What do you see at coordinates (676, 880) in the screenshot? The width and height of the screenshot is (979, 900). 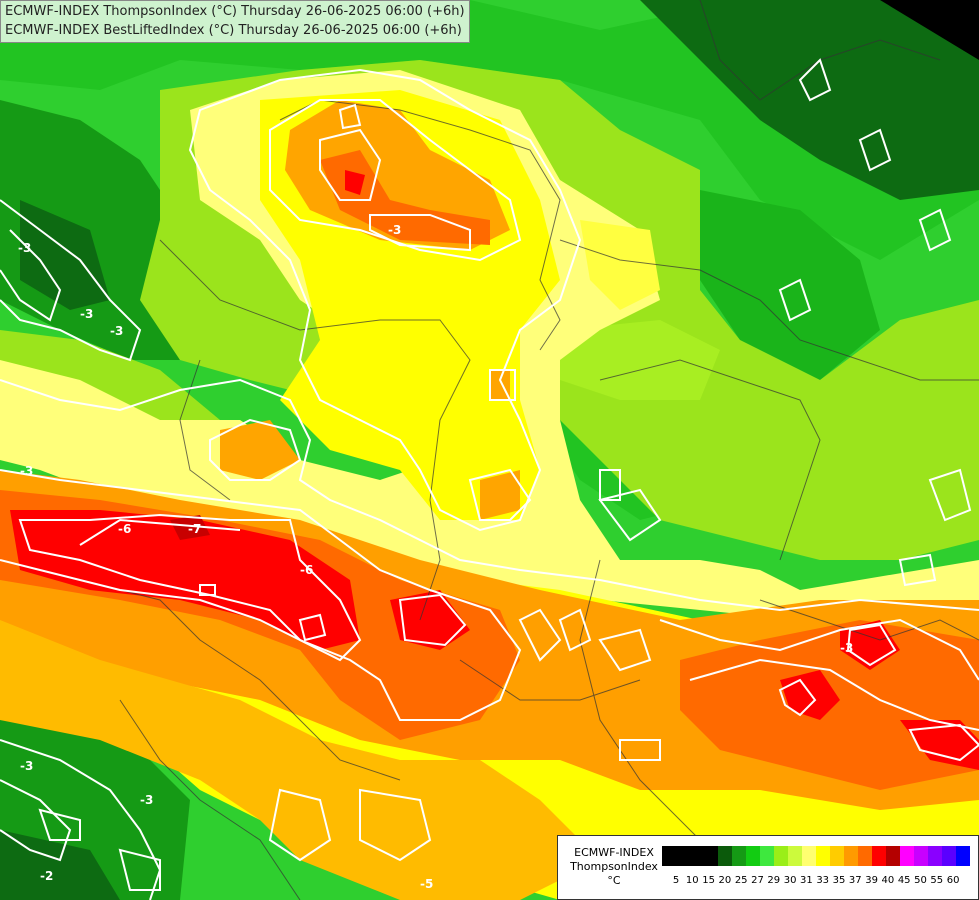 I see `legend-tick-label: 5` at bounding box center [676, 880].